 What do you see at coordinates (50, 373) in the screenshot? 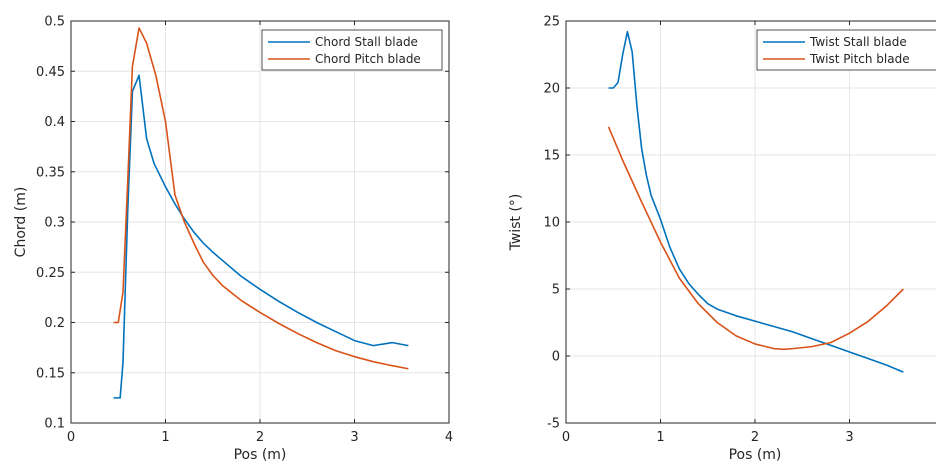
I see `chord-ytick-label: 0.15` at bounding box center [50, 373].